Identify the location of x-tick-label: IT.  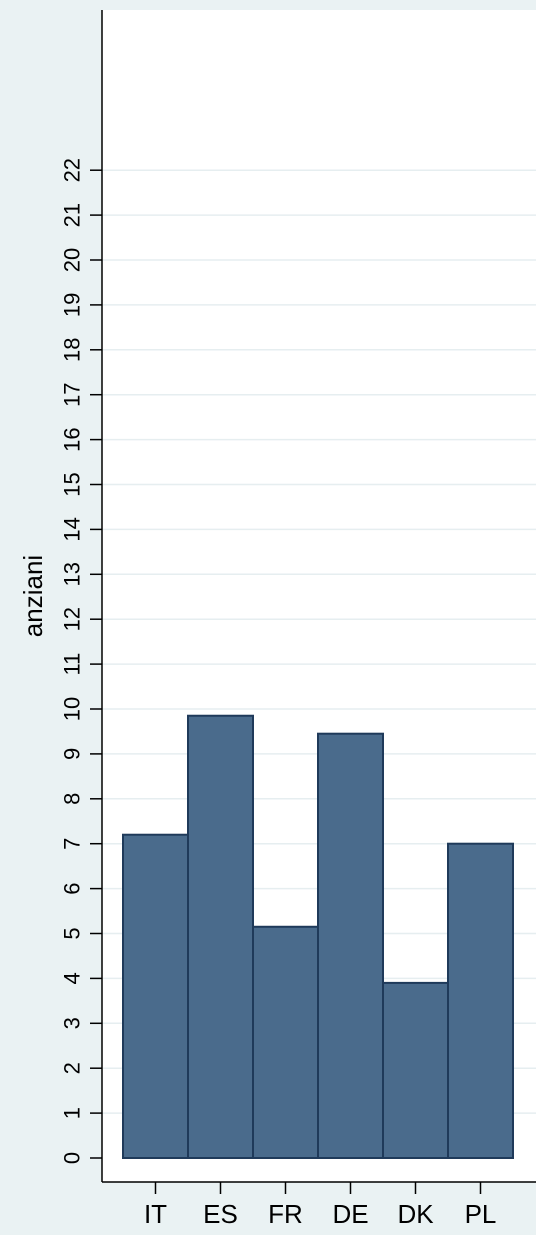
(155, 1214).